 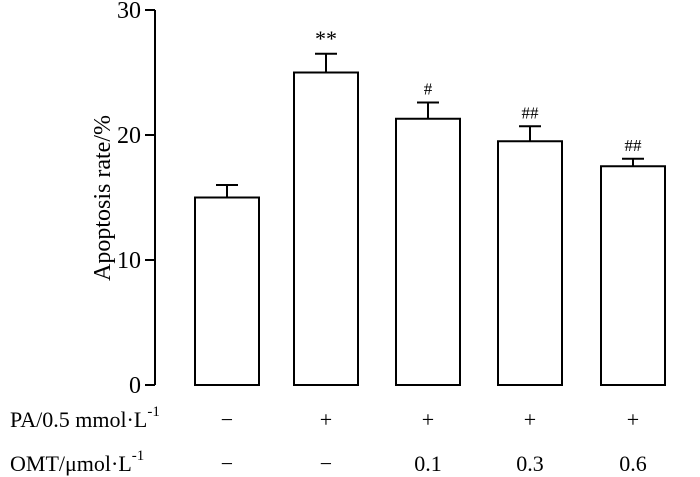 What do you see at coordinates (326, 38) in the screenshot?
I see `significance-label: **` at bounding box center [326, 38].